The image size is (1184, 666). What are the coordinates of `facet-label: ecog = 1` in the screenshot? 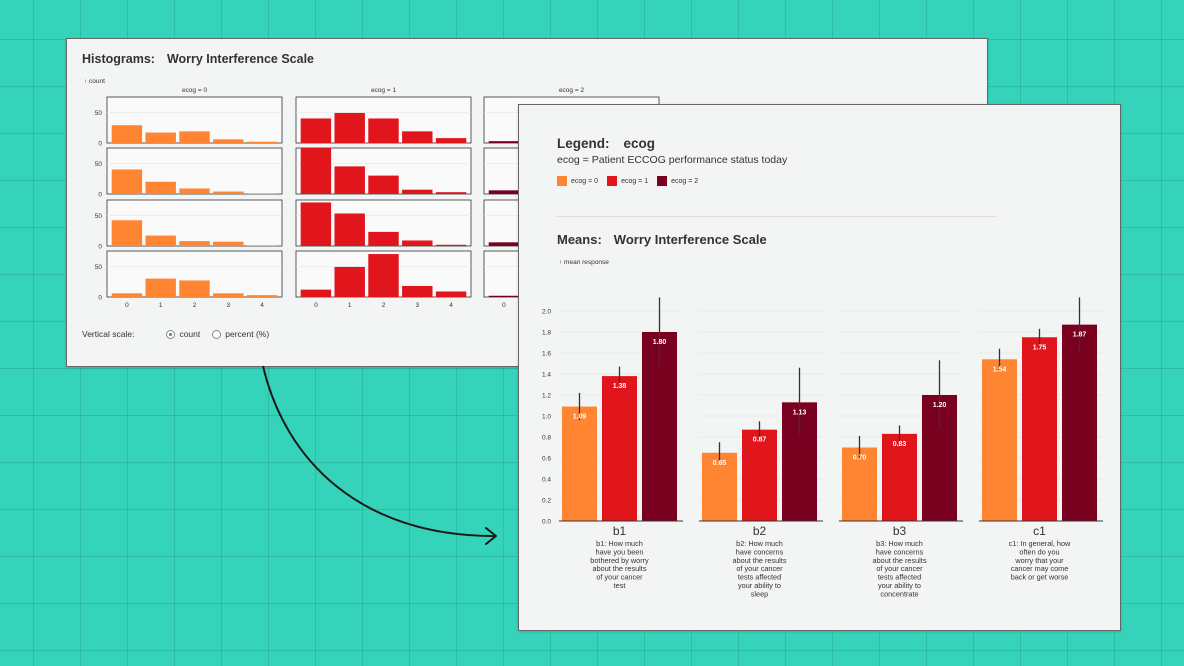 It's located at (384, 90).